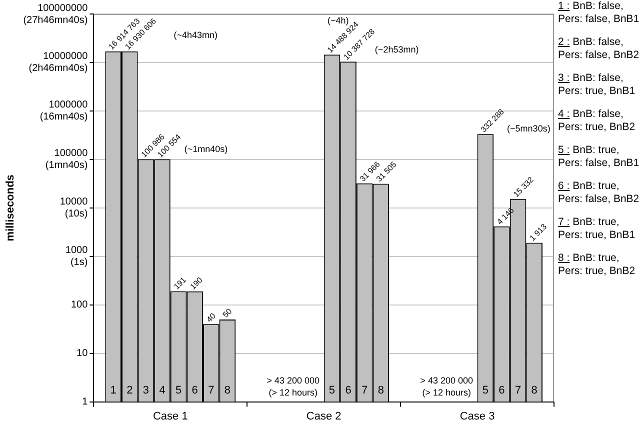  What do you see at coordinates (170, 416) in the screenshot?
I see `x-tick-label: Case 1` at bounding box center [170, 416].